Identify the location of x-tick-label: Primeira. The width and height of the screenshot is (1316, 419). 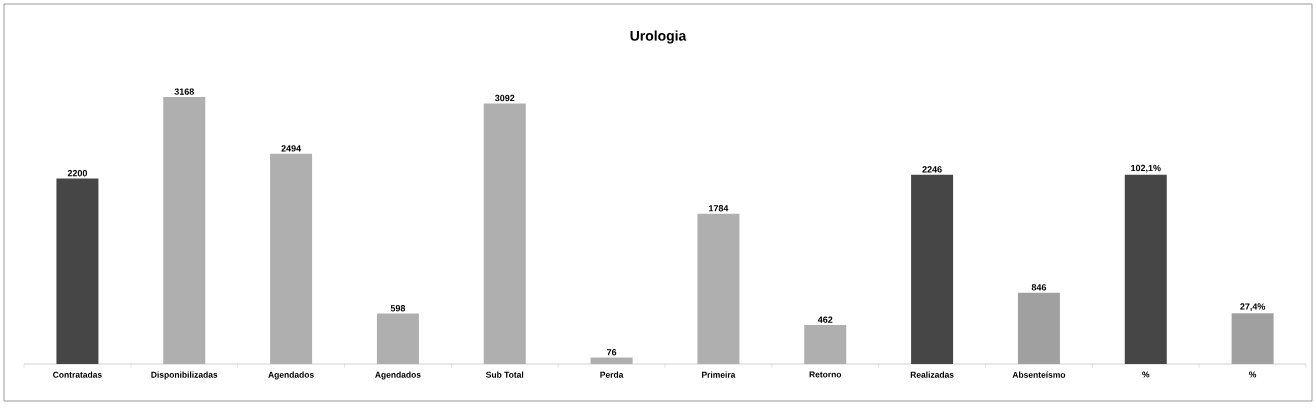
(719, 374).